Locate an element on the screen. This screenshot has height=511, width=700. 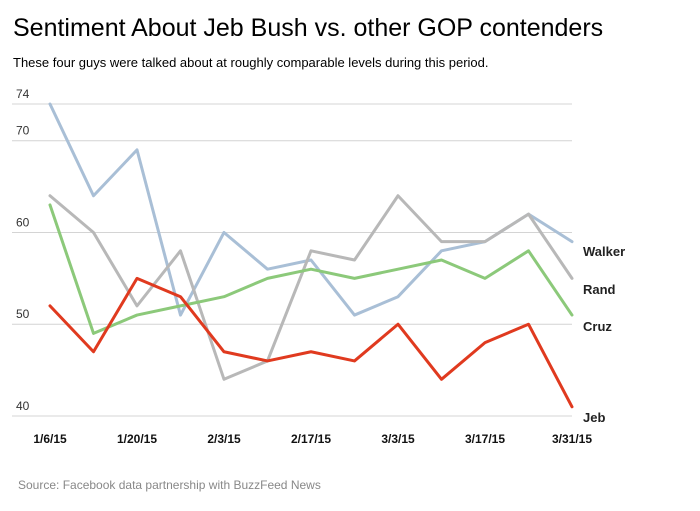
x-tick-label: 3/3/15 is located at coordinates (398, 439).